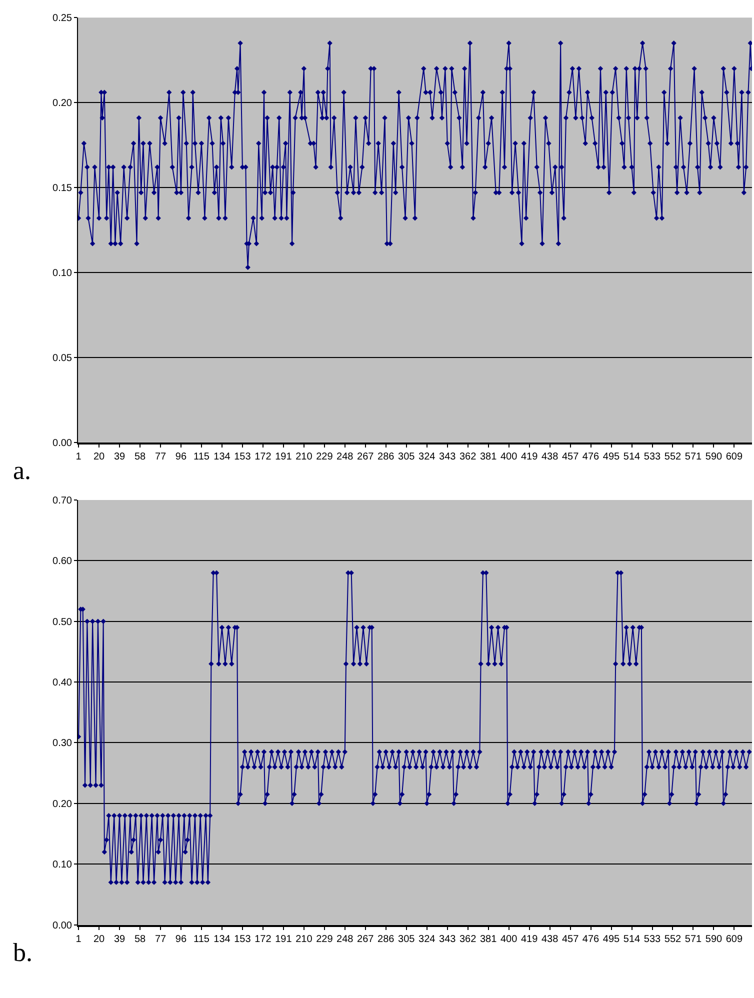 The image size is (754, 998). What do you see at coordinates (62, 188) in the screenshot?
I see `y-tick-label: 0.15` at bounding box center [62, 188].